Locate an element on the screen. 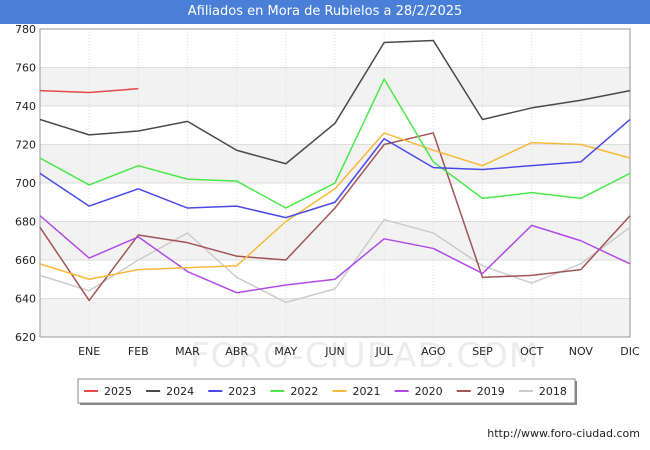 This screenshot has width=650, height=450. x-tick-label: DIC is located at coordinates (630, 351).